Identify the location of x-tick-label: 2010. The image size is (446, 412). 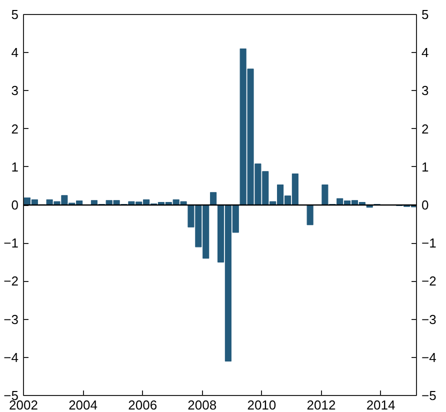
(261, 405).